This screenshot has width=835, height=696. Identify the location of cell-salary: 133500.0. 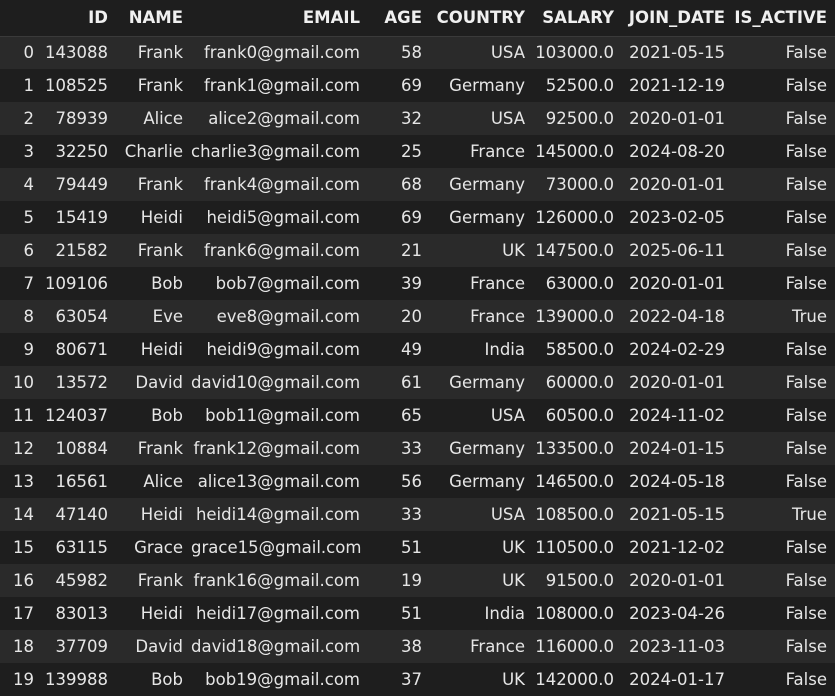
(574, 448).